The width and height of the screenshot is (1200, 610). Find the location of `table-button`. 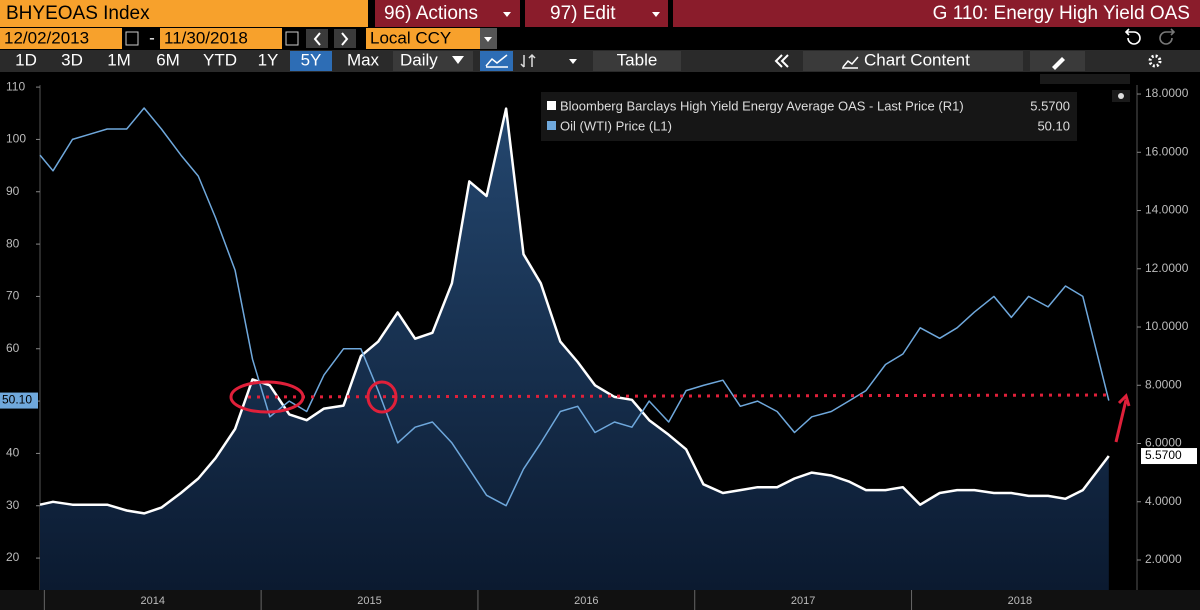

table-button is located at coordinates (637, 61).